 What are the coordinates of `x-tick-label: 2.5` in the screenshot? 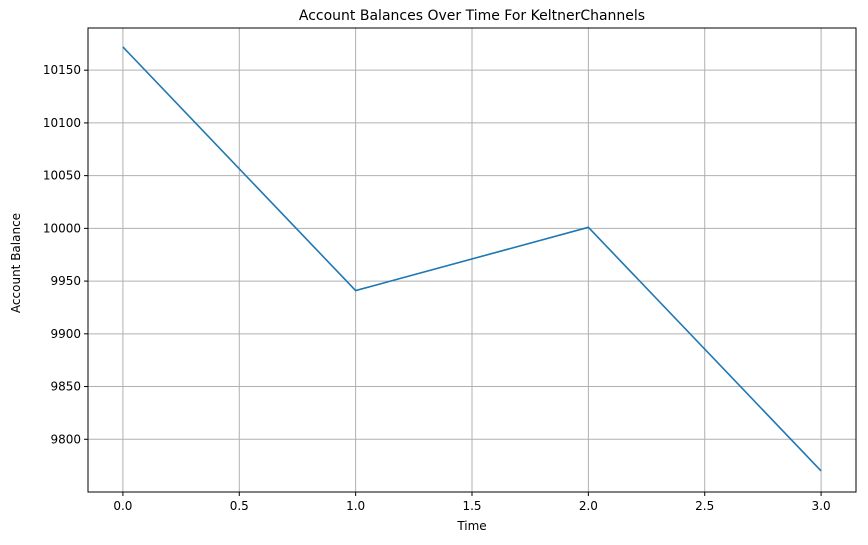 It's located at (704, 506).